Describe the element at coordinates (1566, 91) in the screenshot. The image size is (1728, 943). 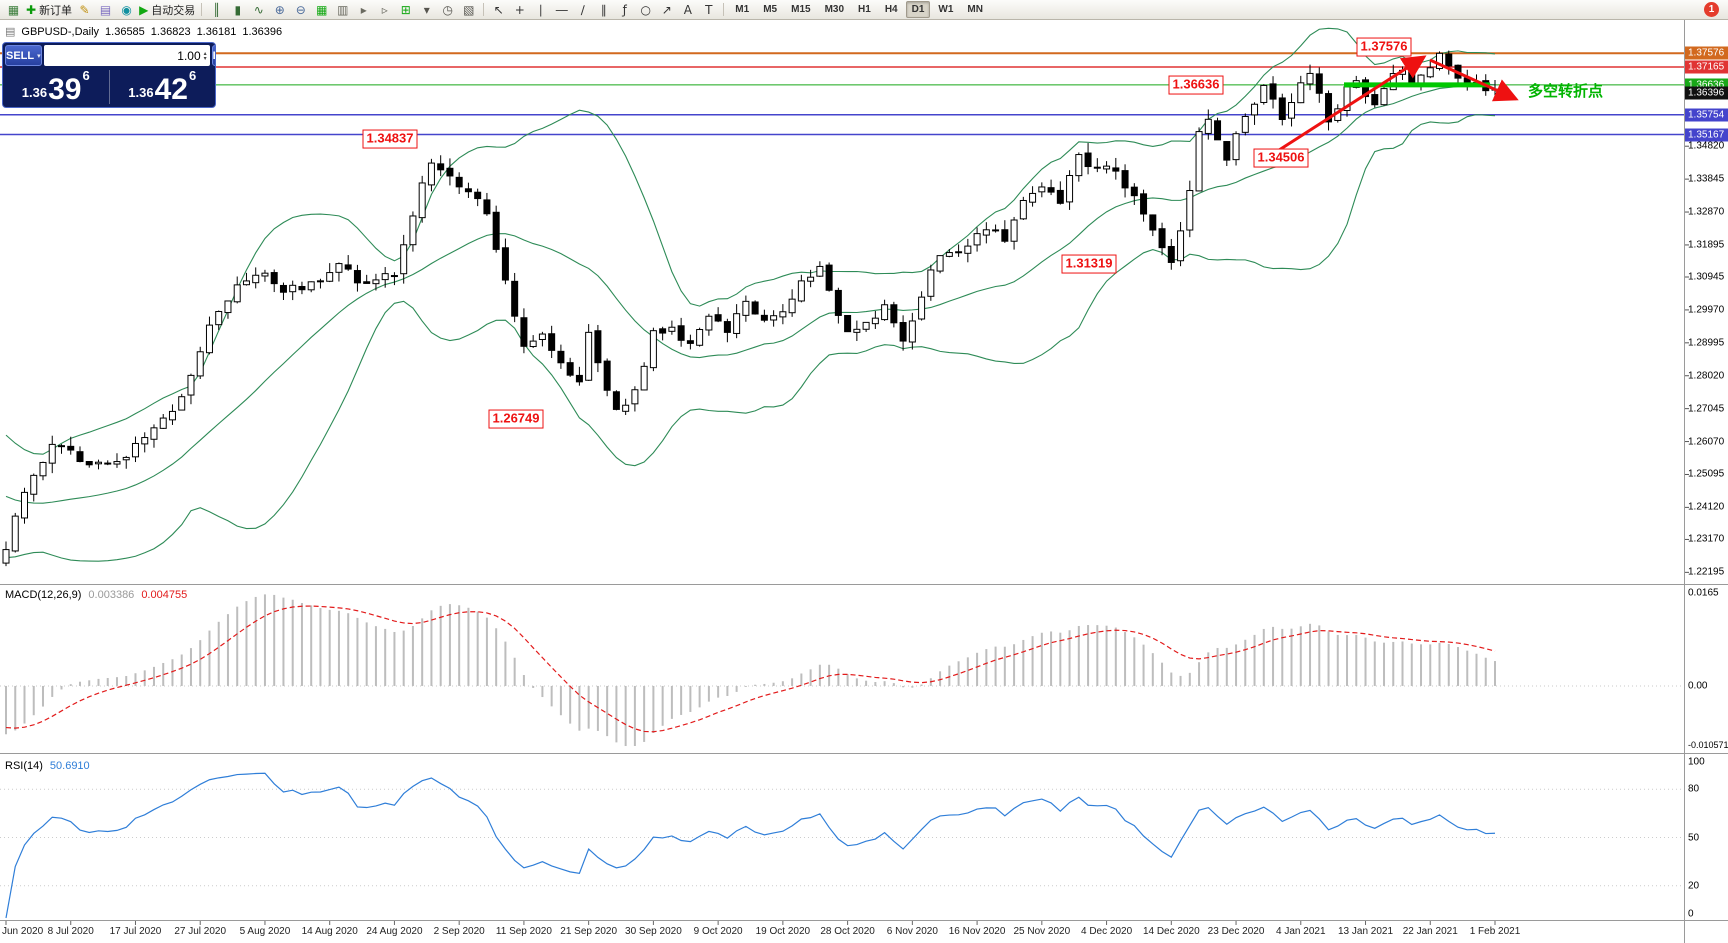
I see `turning-point-annotation: 多空转折点` at that location.